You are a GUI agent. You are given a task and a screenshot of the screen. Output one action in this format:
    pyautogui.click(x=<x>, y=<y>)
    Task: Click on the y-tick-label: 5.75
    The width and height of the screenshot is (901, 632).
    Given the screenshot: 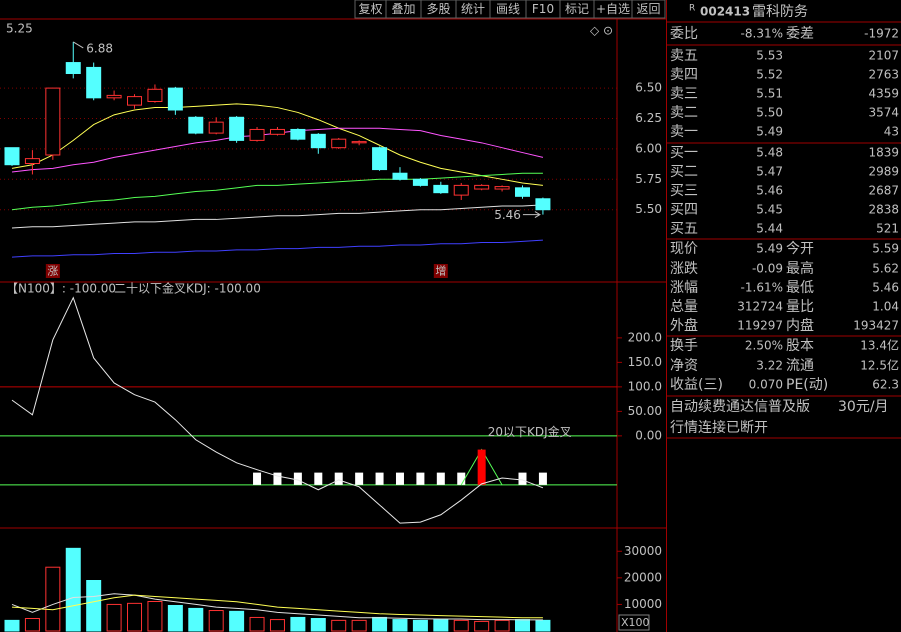 What is the action you would take?
    pyautogui.click(x=648, y=179)
    